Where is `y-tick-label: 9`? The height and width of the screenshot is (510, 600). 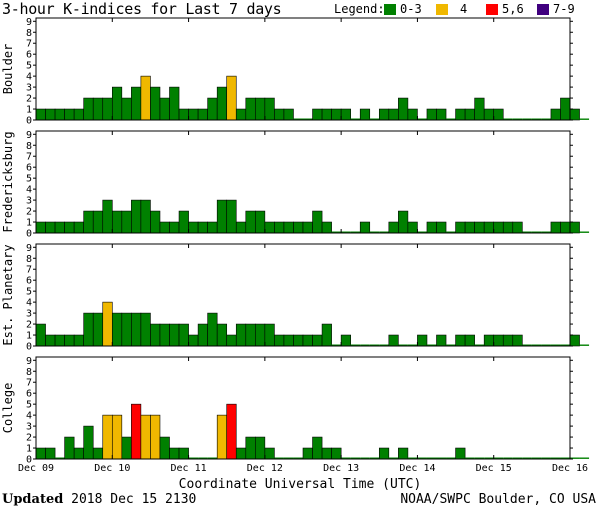 y-tick-label: 9 is located at coordinates (29, 248).